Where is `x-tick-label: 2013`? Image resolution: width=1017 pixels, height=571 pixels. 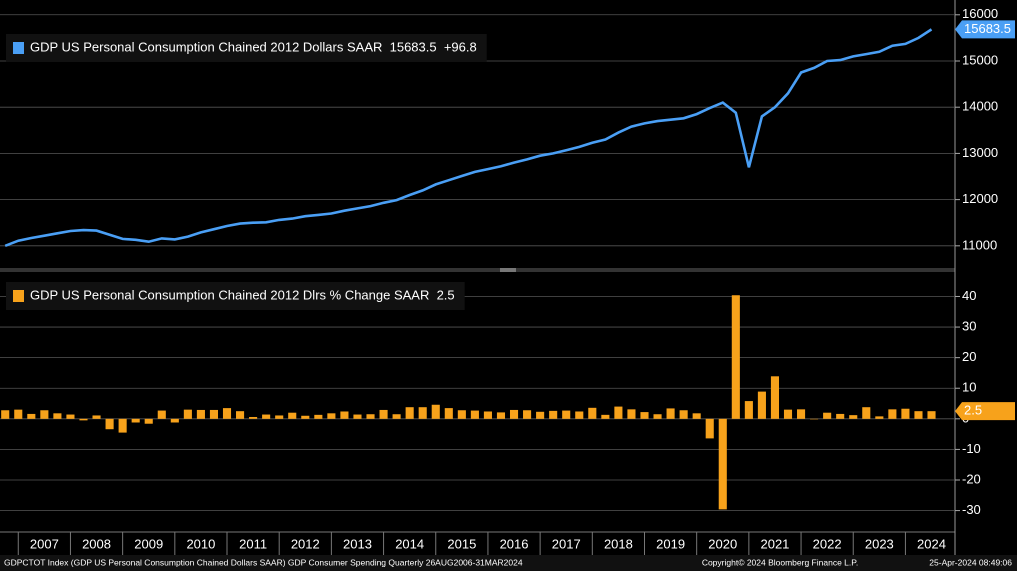 x-tick-label: 2013 is located at coordinates (357, 543).